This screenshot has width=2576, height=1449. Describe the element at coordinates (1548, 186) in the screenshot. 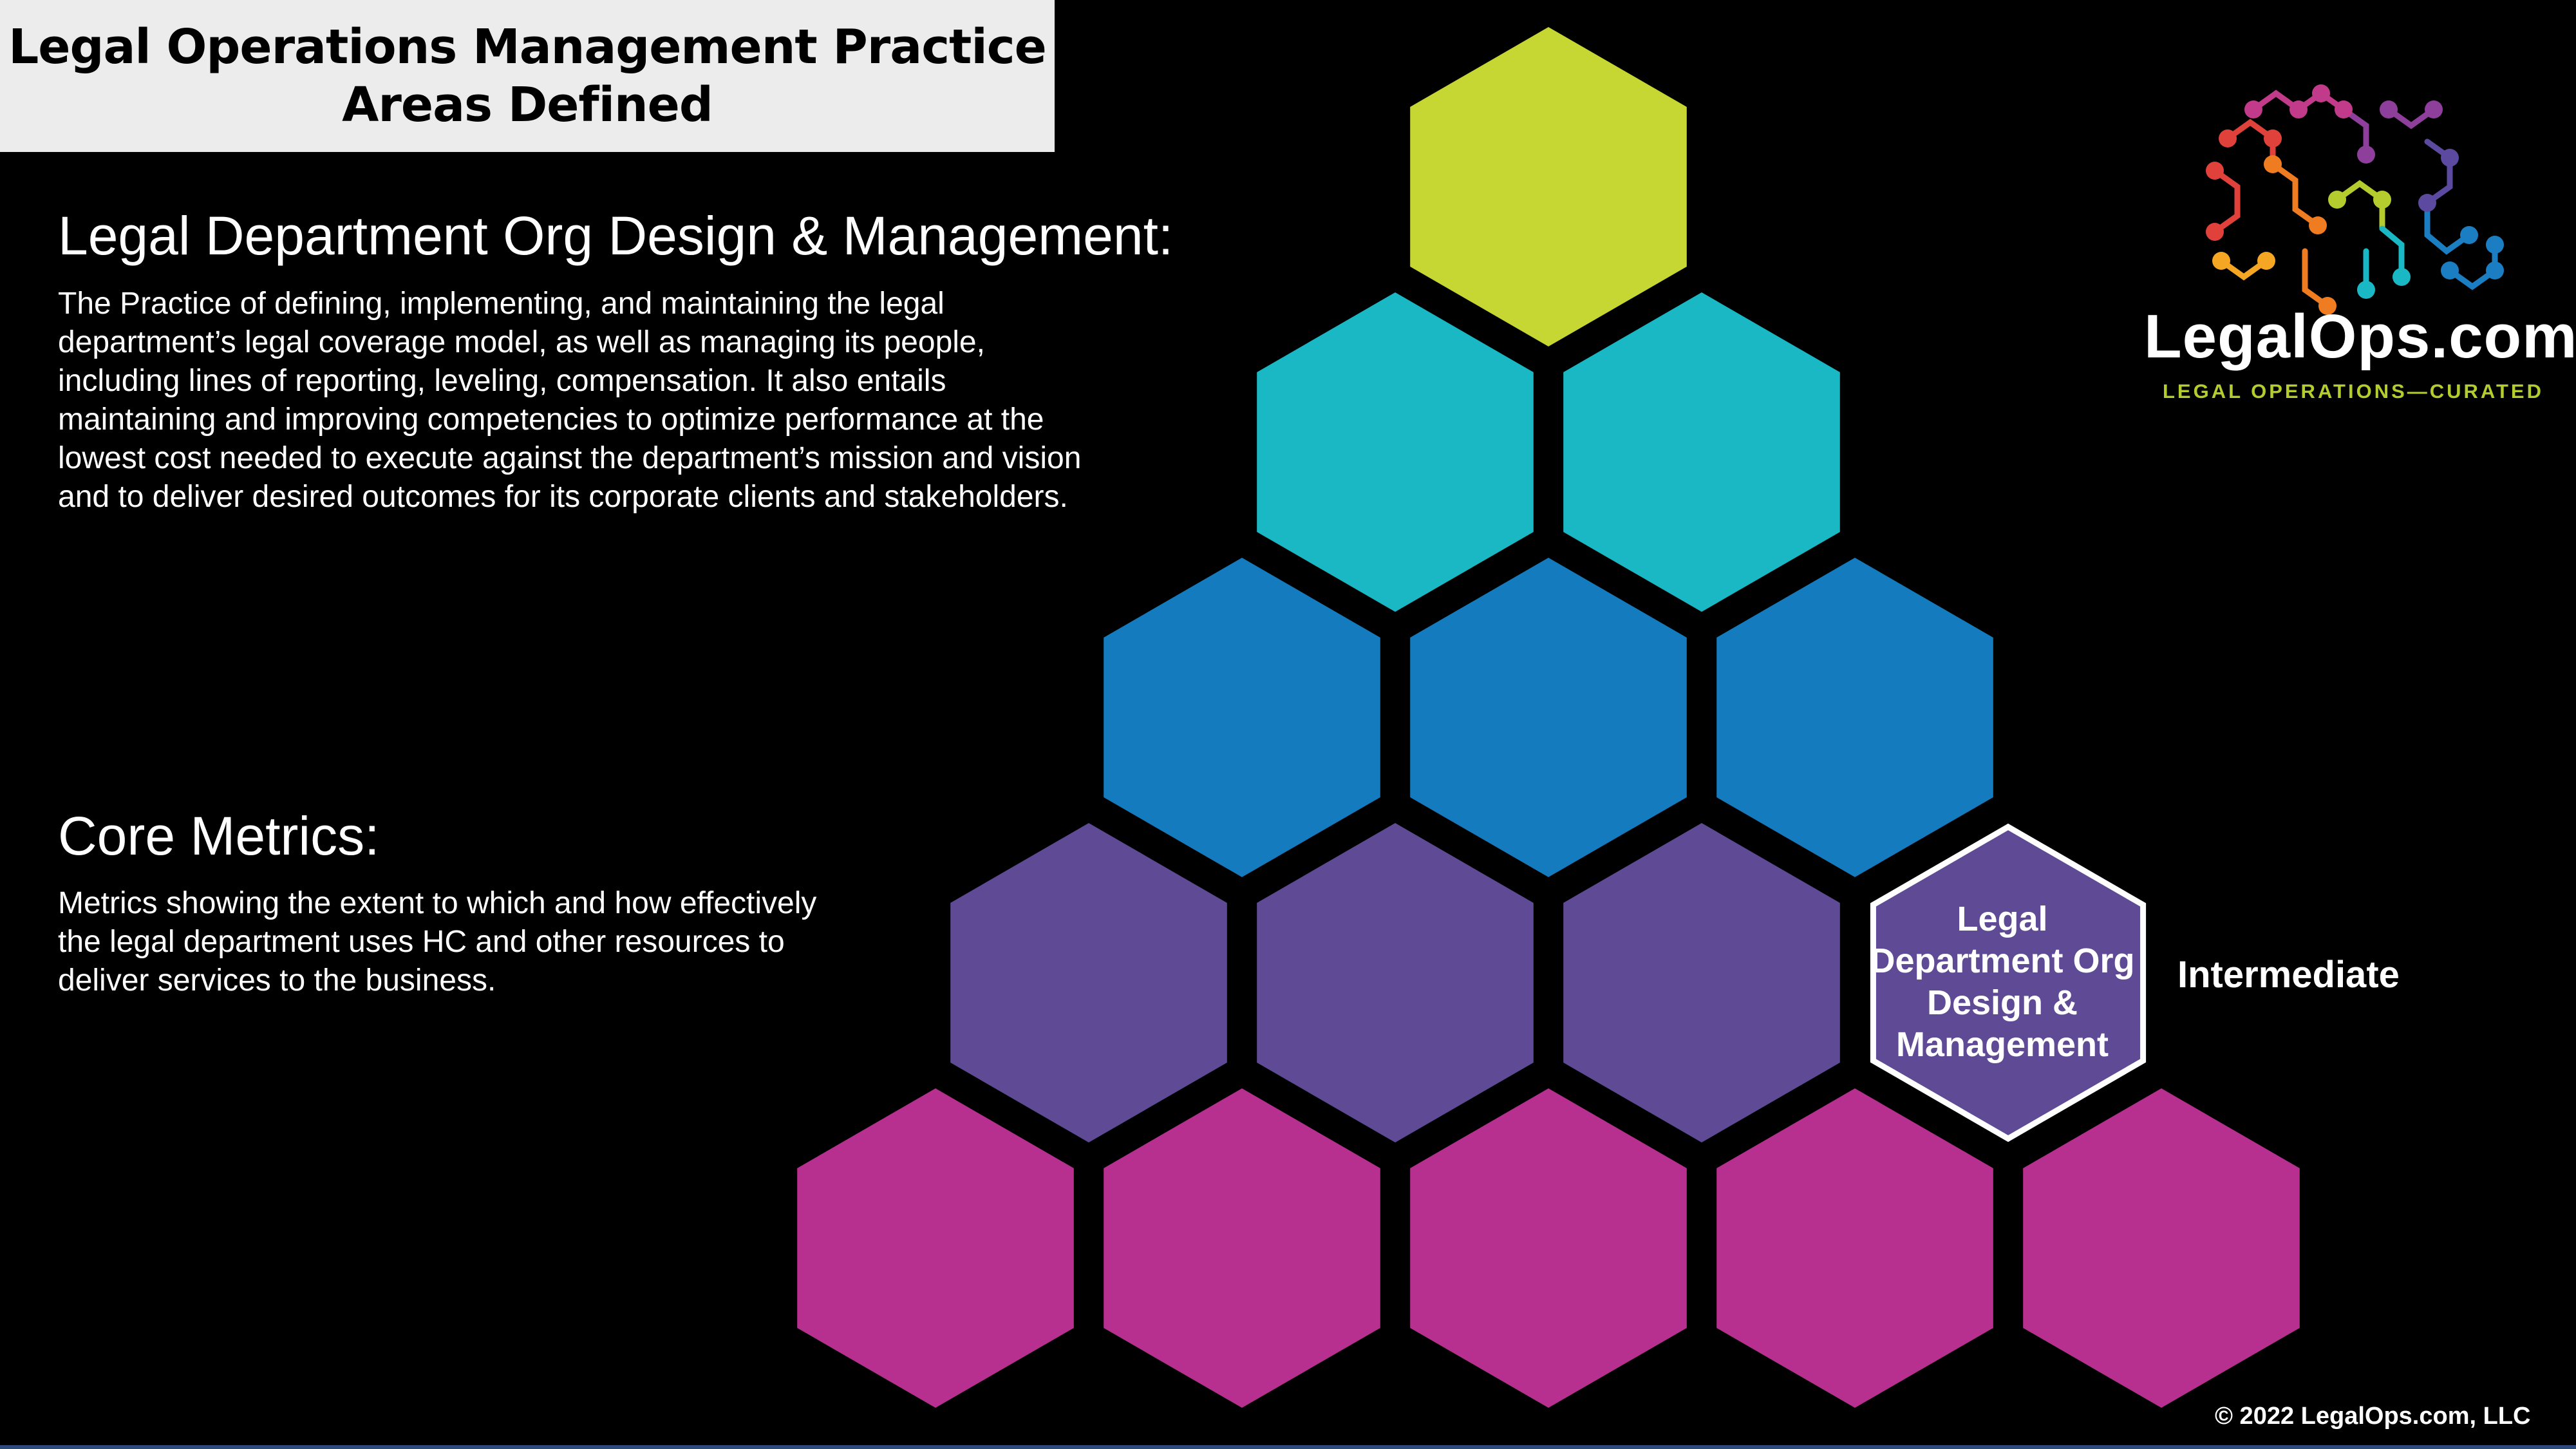

I see `hexagon-r0-c0` at that location.